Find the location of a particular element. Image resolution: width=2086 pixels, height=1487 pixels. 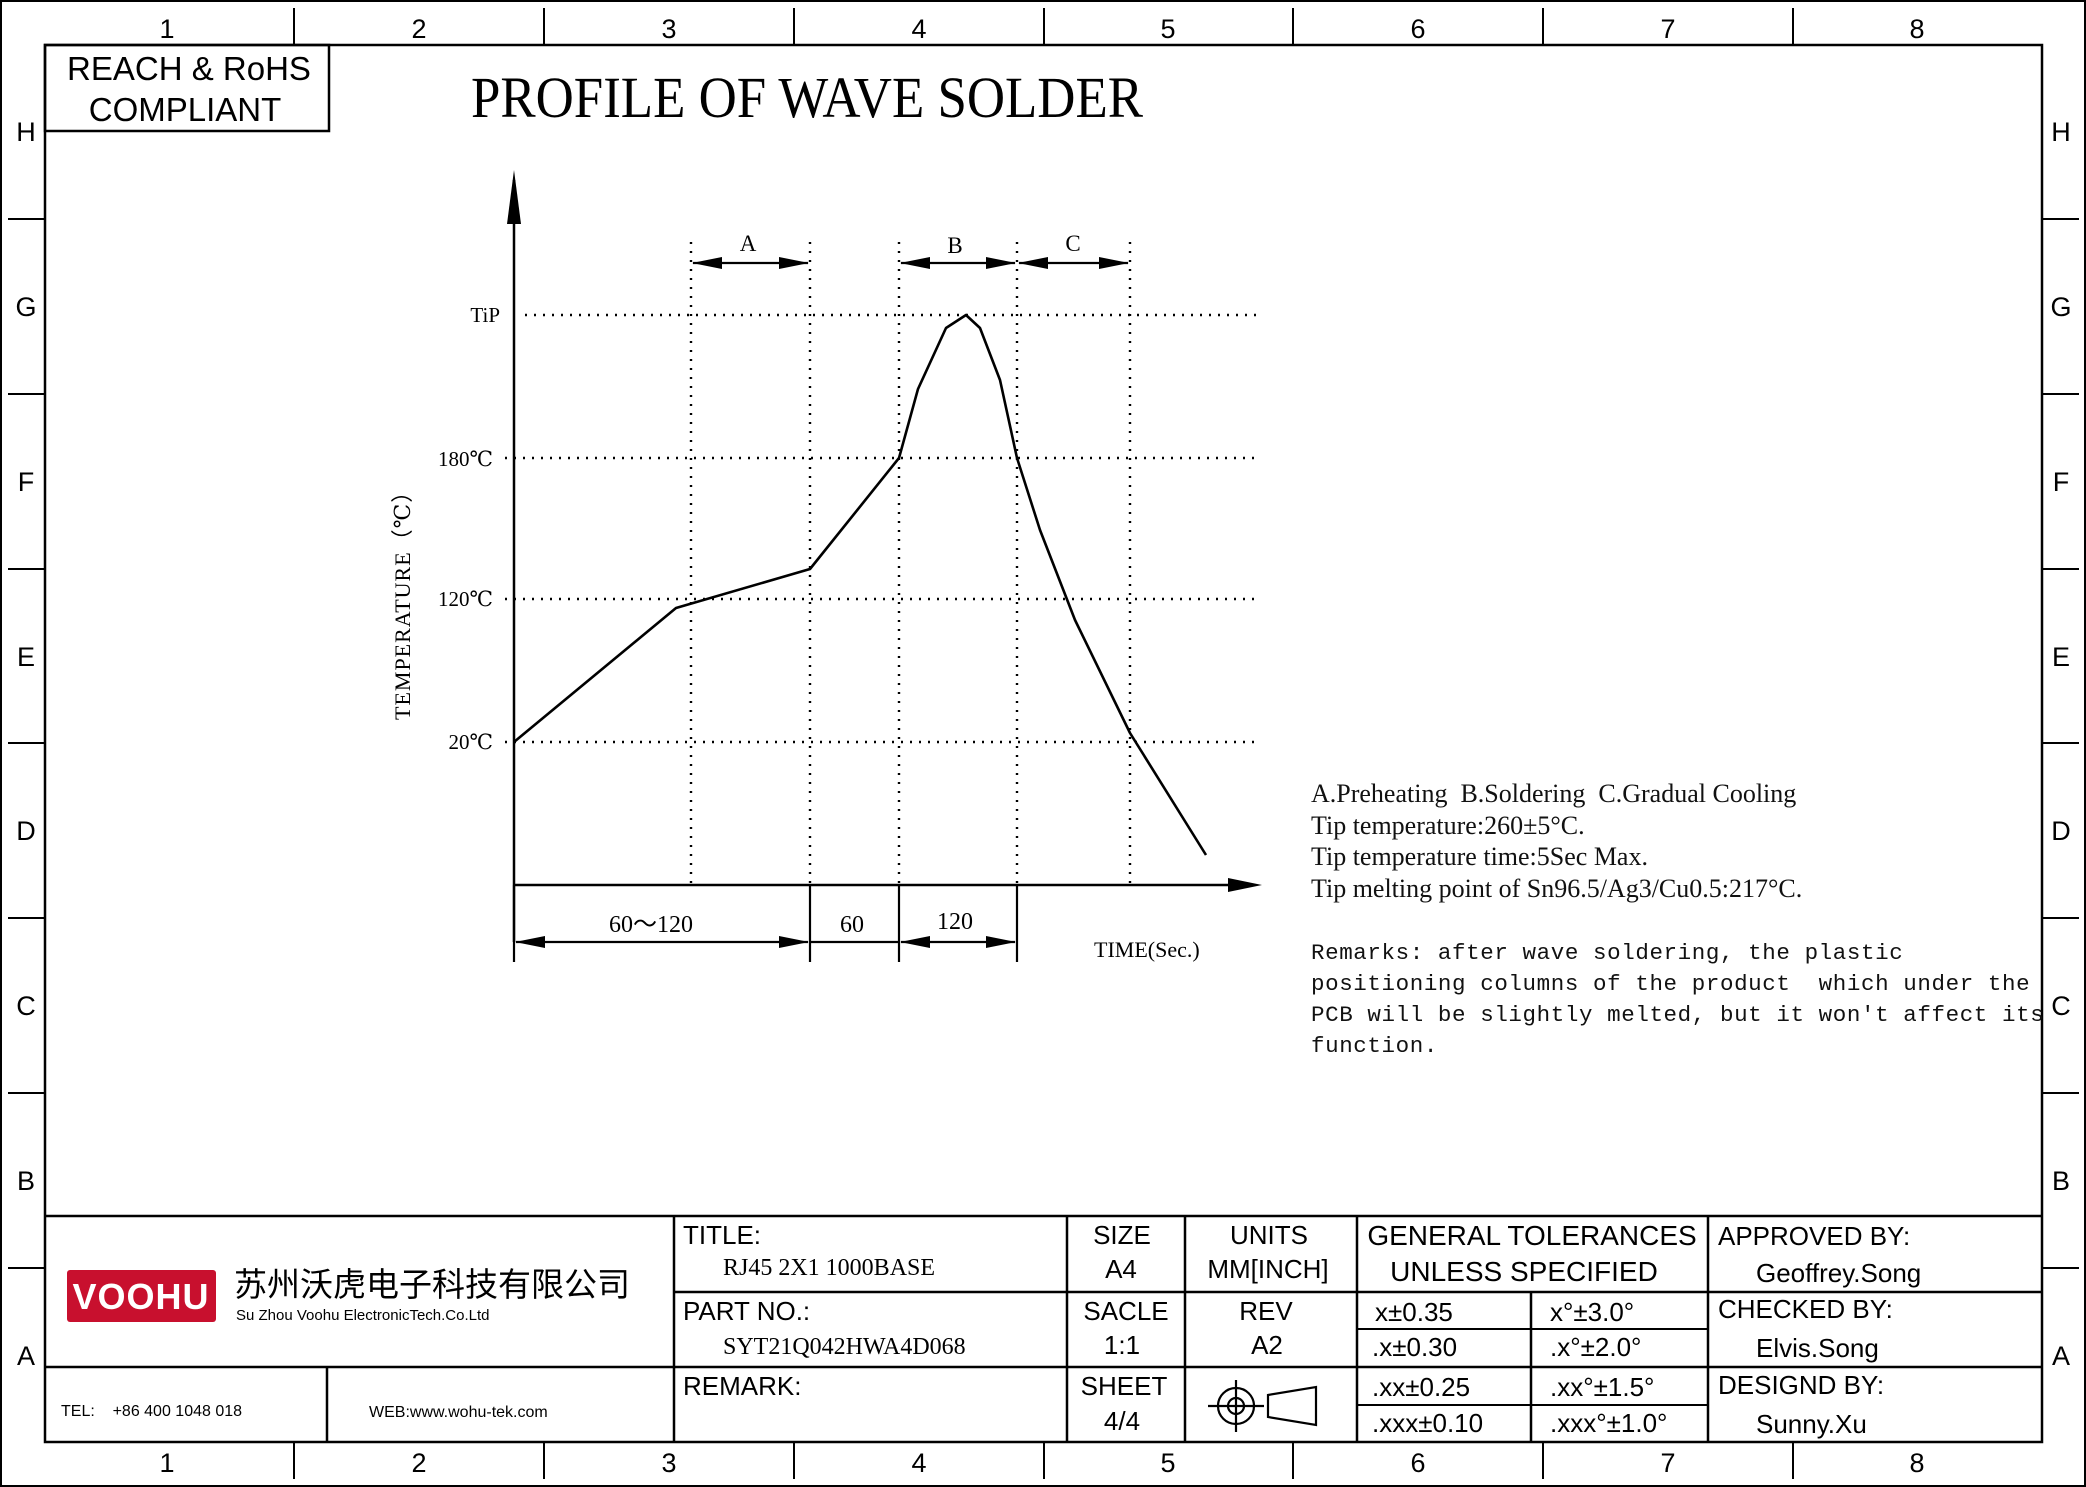

approved-value: Geoffrey.Song is located at coordinates (1838, 1273).